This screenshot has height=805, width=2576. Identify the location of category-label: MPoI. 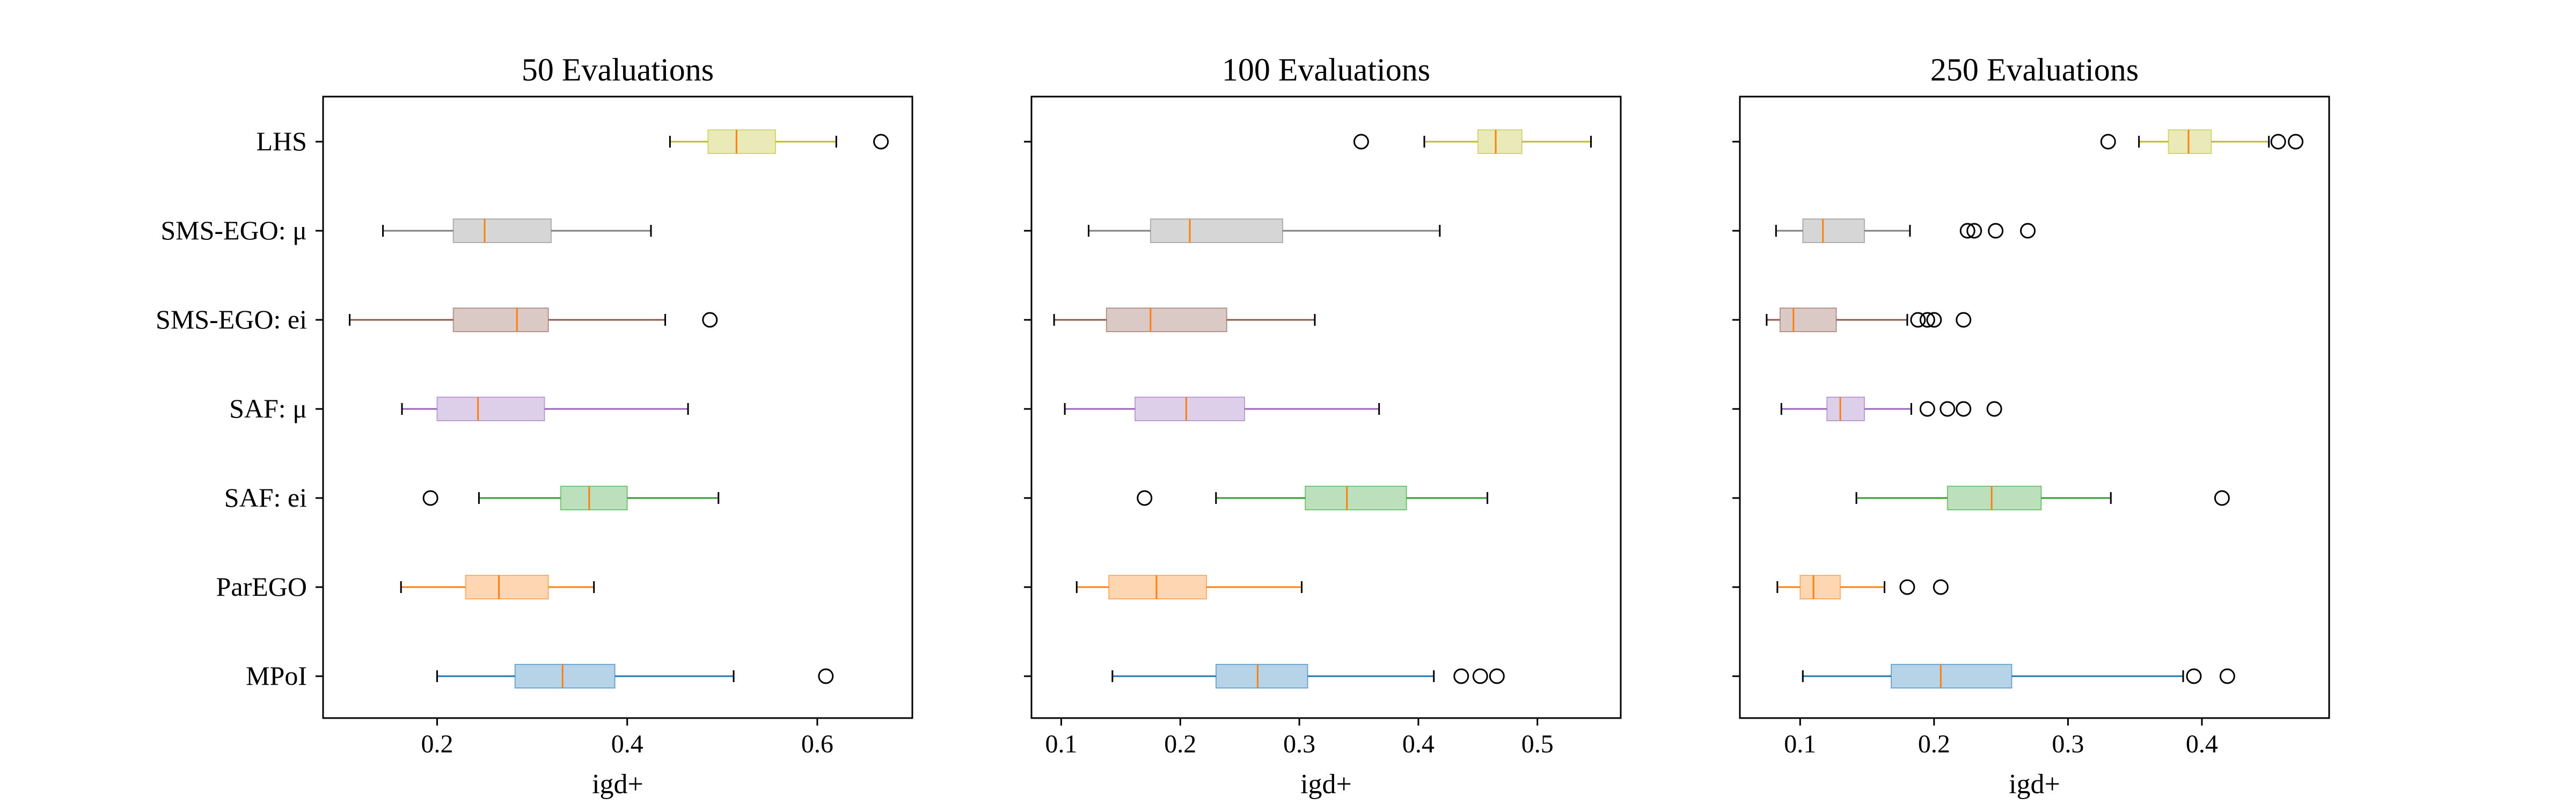
(276, 676).